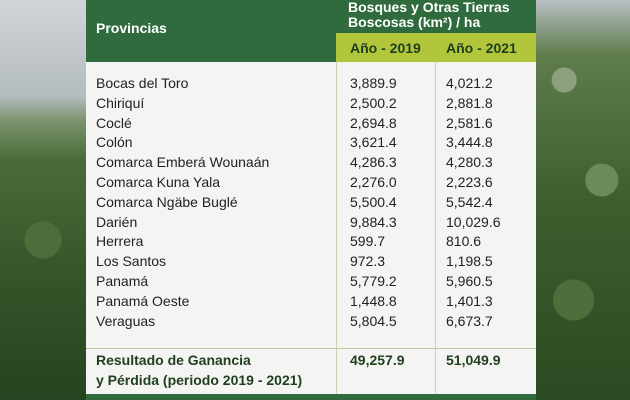 This screenshot has height=400, width=630. Describe the element at coordinates (126, 320) in the screenshot. I see `province-name: Veraguas` at that location.